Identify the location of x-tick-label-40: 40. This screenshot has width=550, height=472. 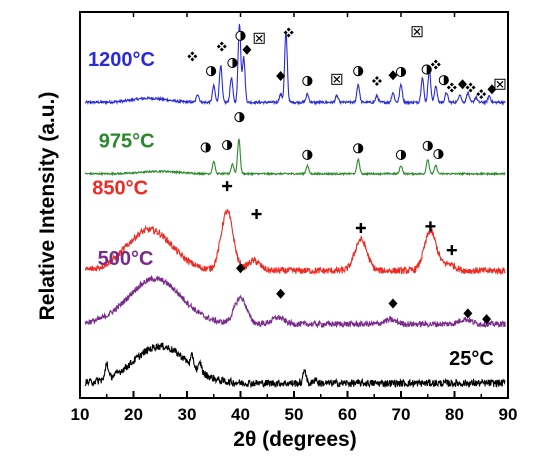
(240, 414).